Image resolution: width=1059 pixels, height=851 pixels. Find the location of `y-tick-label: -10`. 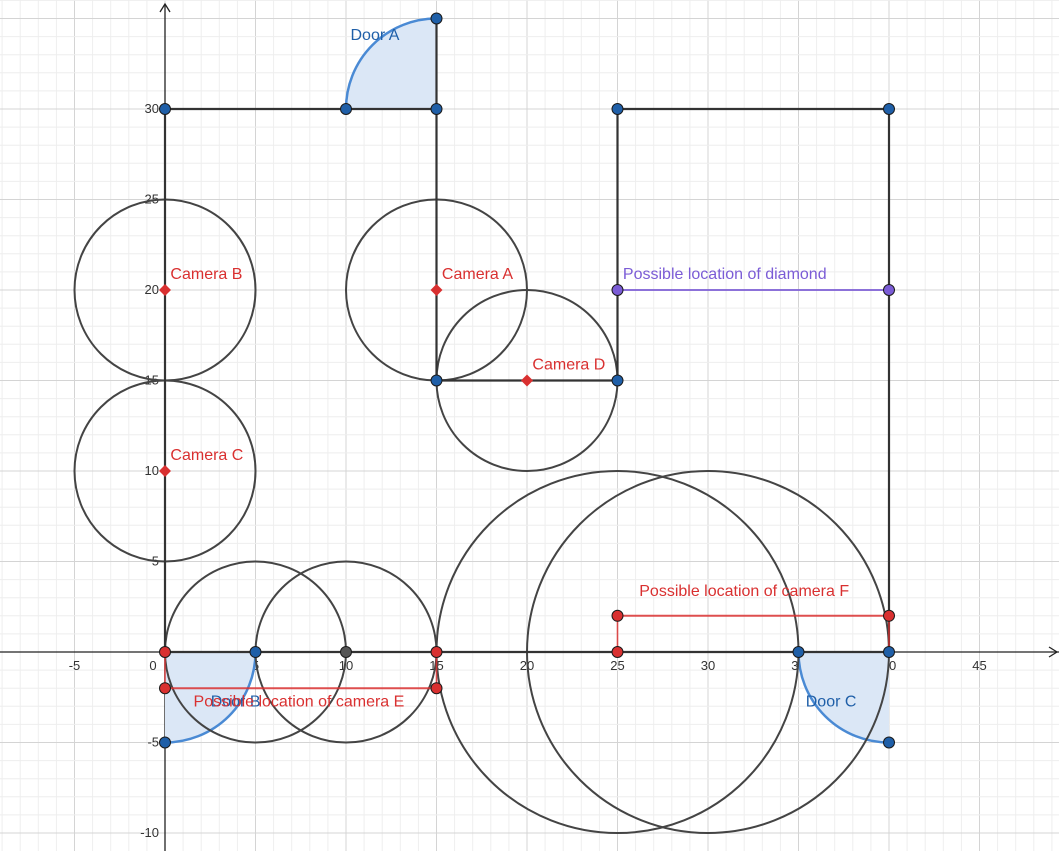

y-tick-label: -10 is located at coordinates (149, 832).